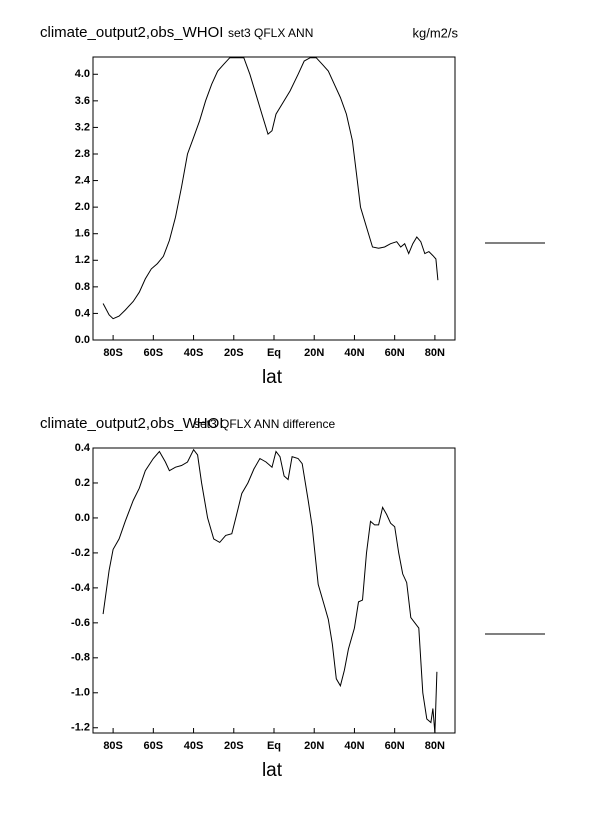  I want to click on y-tick-label: 0.2, so click(82, 483).